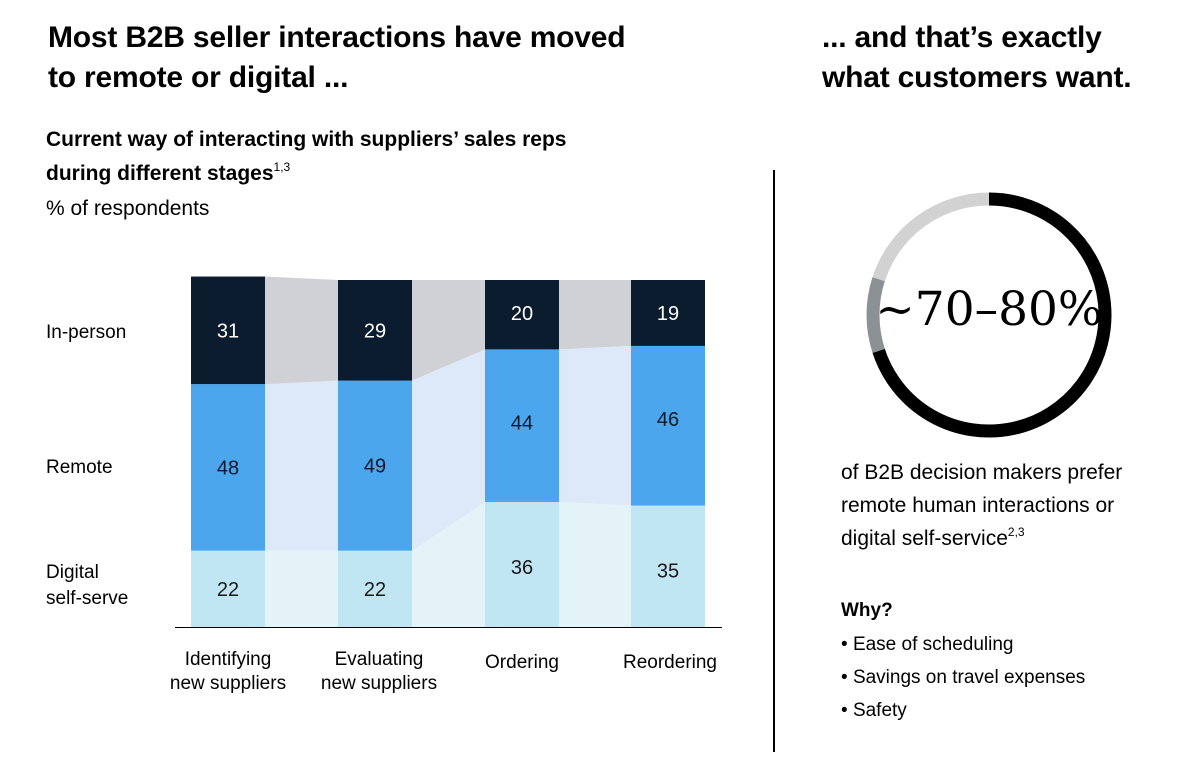 This screenshot has height=777, width=1200. I want to click on value-label-remote-1: 48, so click(228, 468).